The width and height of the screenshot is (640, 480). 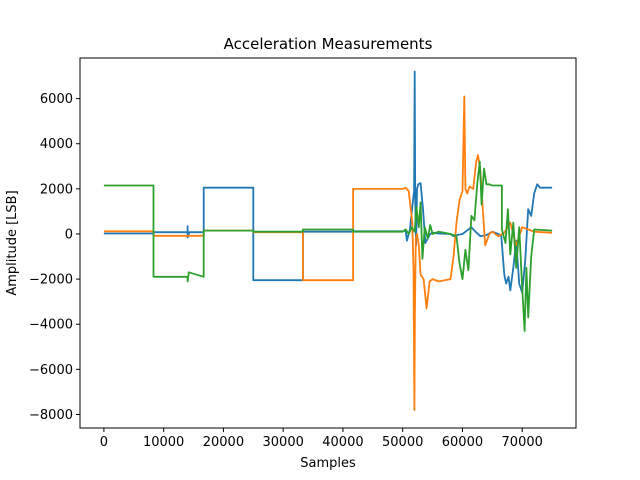 I want to click on x-axis-ticks: 0 10000 20000 30000 40000 50000 60000 70000, so click(x=321, y=439).